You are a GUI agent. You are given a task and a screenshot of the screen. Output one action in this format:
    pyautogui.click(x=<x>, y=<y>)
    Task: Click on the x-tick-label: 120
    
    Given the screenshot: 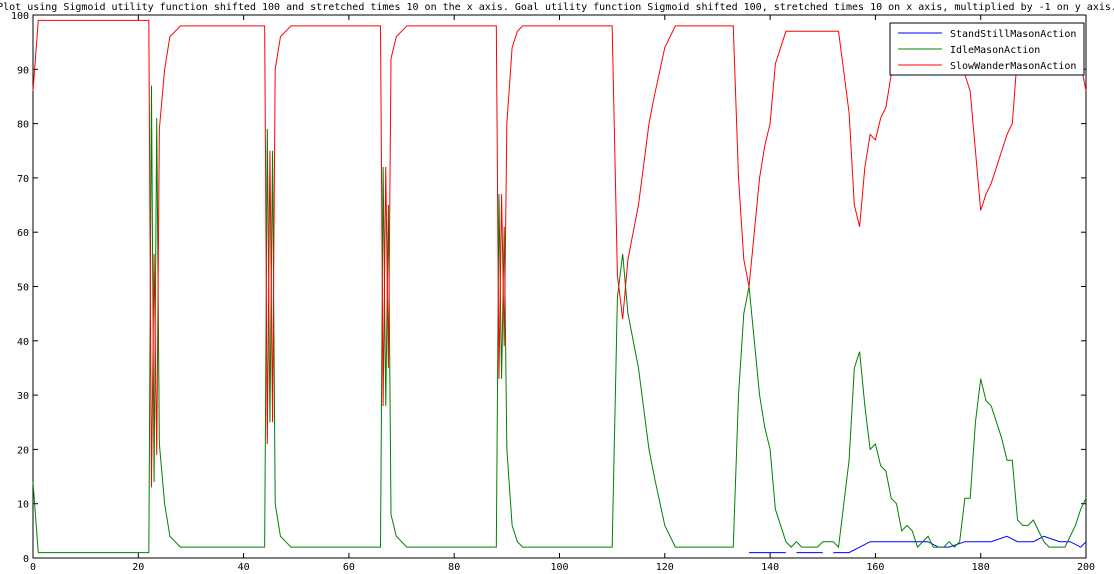 What is the action you would take?
    pyautogui.click(x=665, y=567)
    